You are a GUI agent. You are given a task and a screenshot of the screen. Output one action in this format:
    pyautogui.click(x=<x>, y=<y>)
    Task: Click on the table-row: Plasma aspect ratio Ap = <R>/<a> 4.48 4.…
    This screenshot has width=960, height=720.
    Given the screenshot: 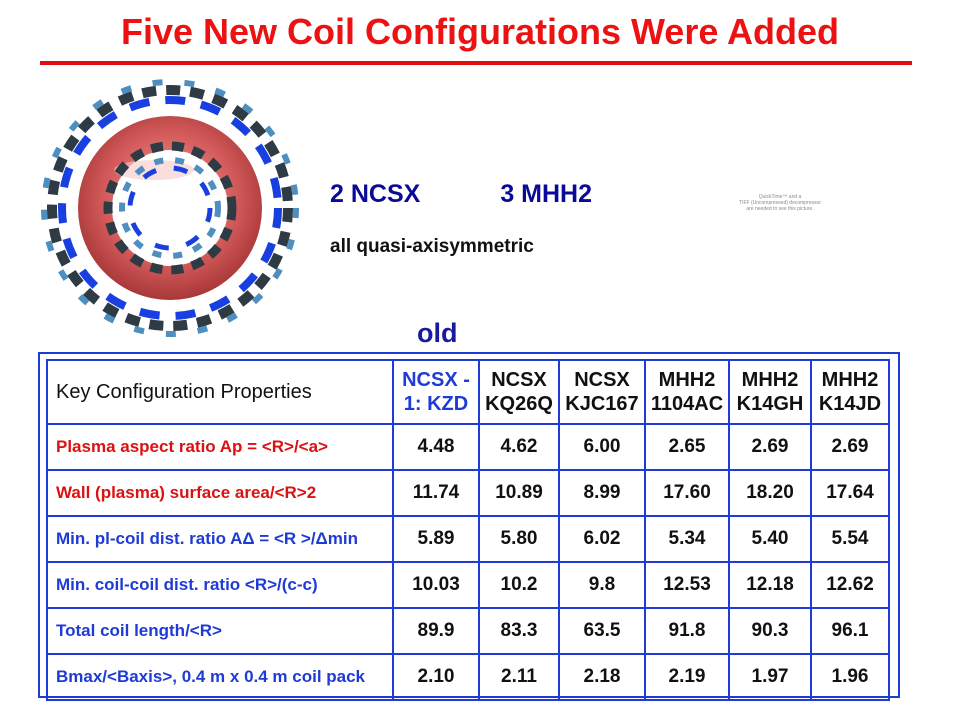 What is the action you would take?
    pyautogui.click(x=468, y=447)
    